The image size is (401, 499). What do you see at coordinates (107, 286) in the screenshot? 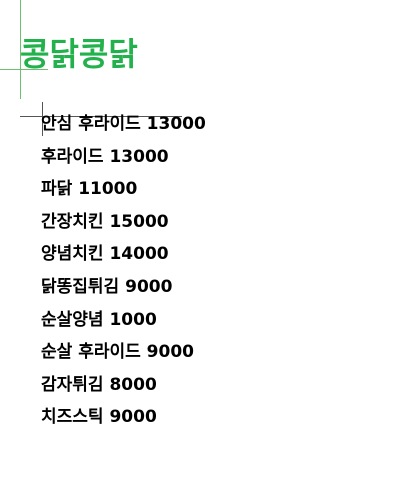
I see `menu-item: 닭똥집튀김 9000` at bounding box center [107, 286].